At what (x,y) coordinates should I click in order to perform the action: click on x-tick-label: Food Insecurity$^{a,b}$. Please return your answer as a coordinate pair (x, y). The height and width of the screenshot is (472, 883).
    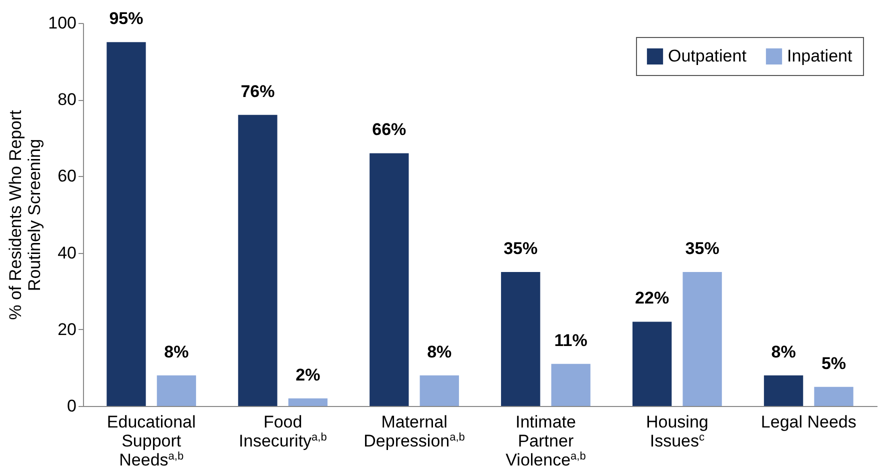
    Looking at the image, I should click on (282, 431).